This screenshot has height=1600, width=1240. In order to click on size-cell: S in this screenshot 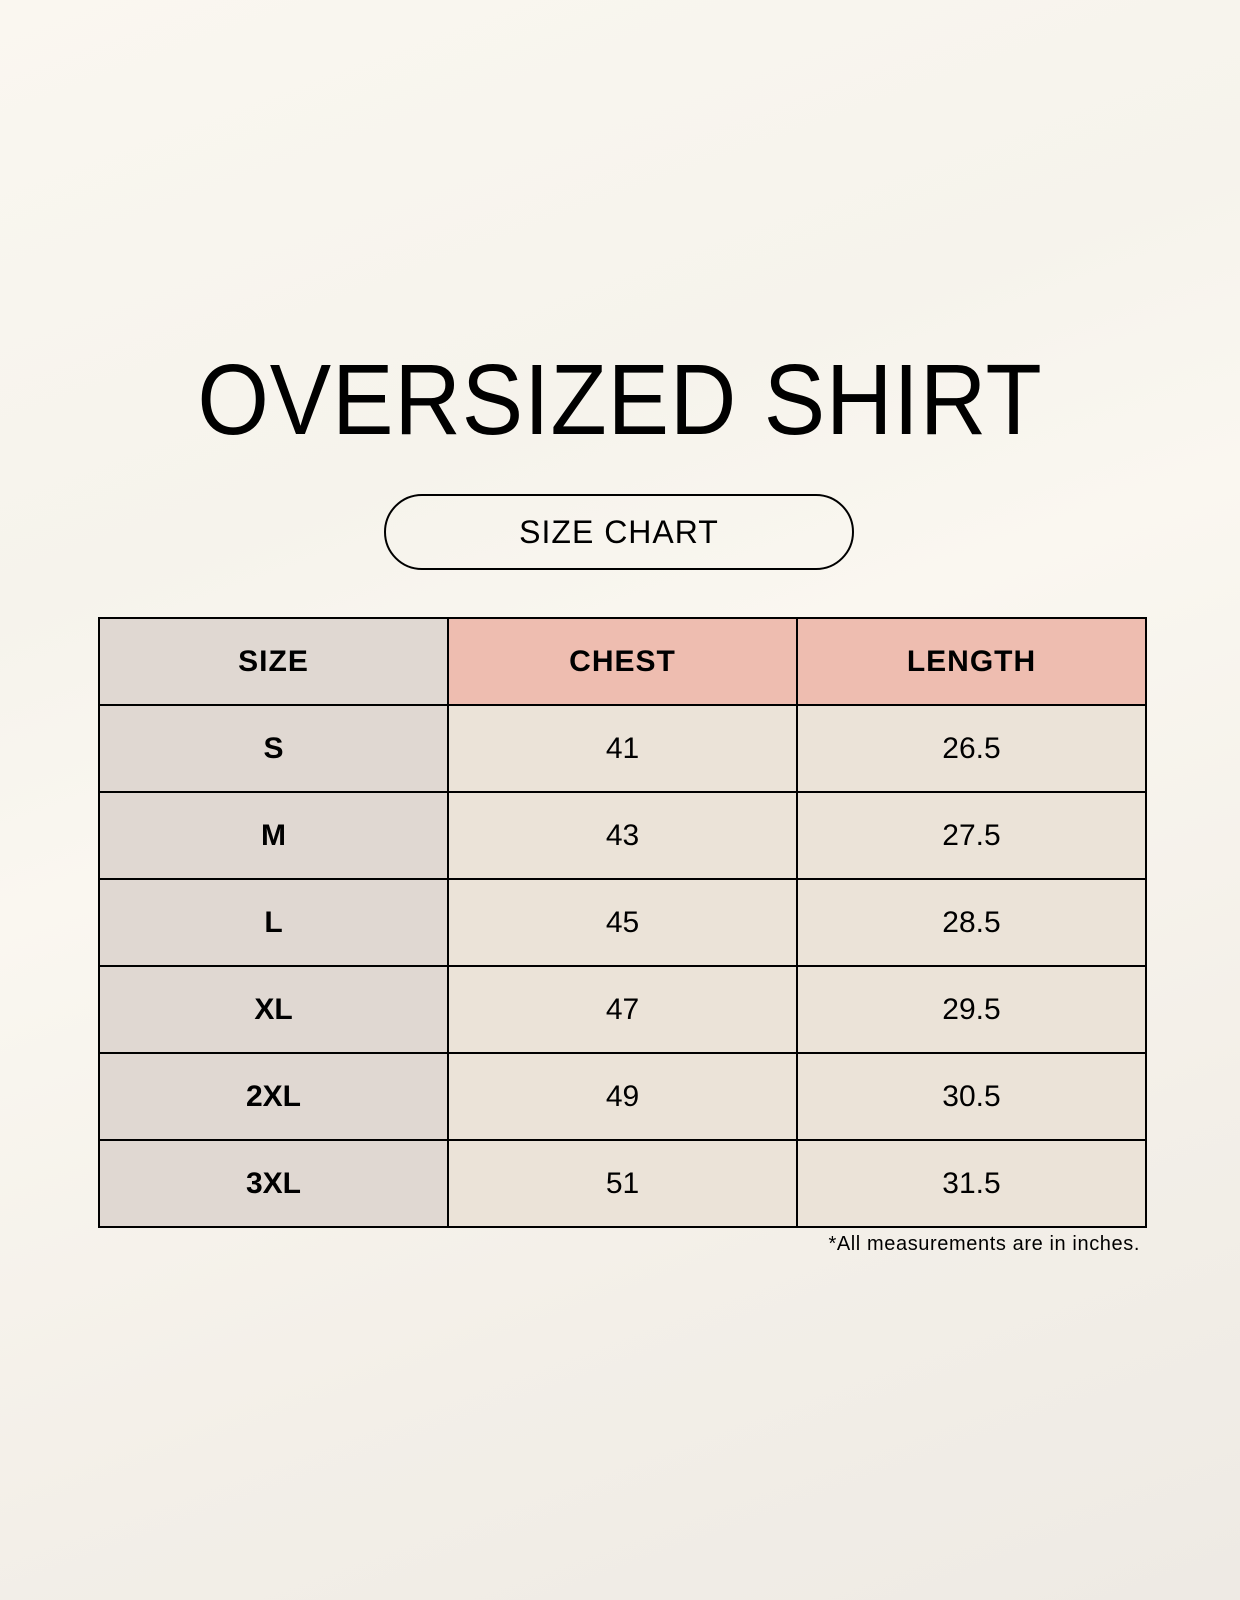, I will do `click(273, 748)`.